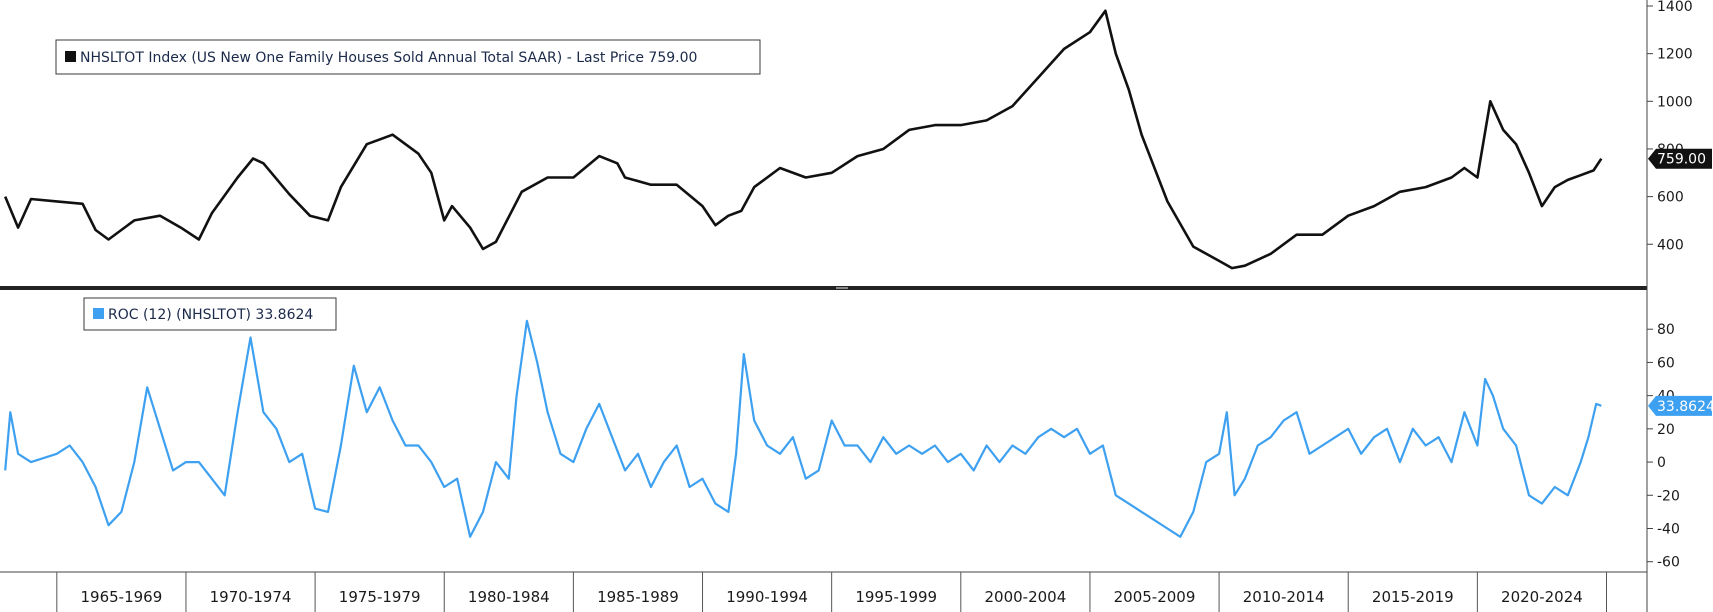  What do you see at coordinates (1413, 597) in the screenshot?
I see `x-period-label: 2015-2019` at bounding box center [1413, 597].